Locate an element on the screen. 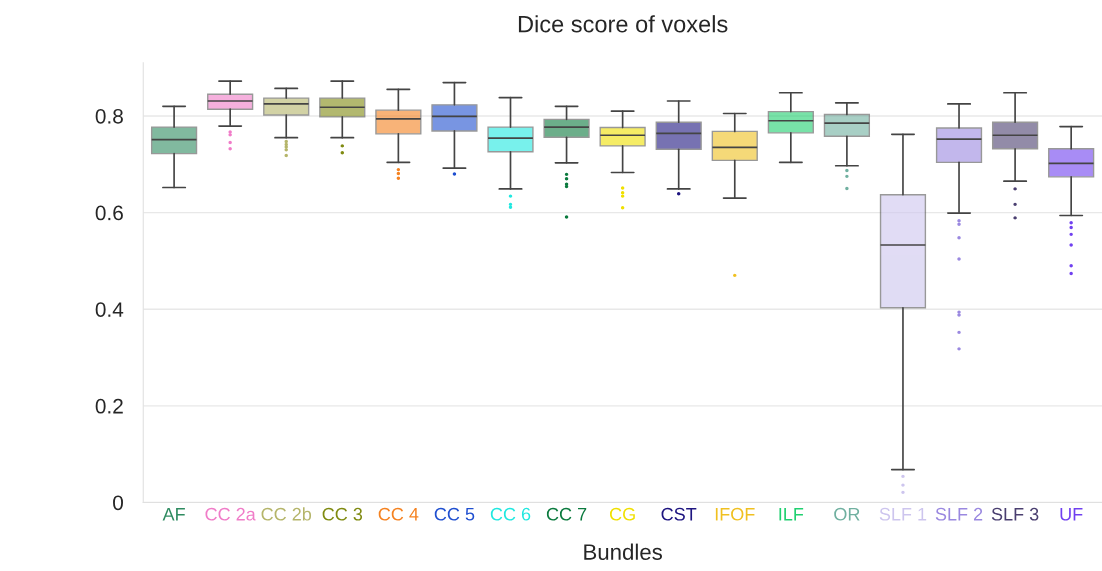 This screenshot has width=1102, height=571. x-tick-label: CC 3 is located at coordinates (342, 514).